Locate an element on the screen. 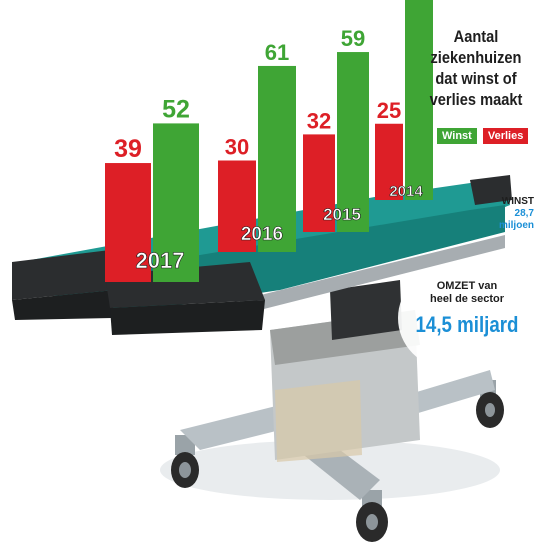 The width and height of the screenshot is (536, 555). value-label-group: 3952306132592566 is located at coordinates (257, 94).